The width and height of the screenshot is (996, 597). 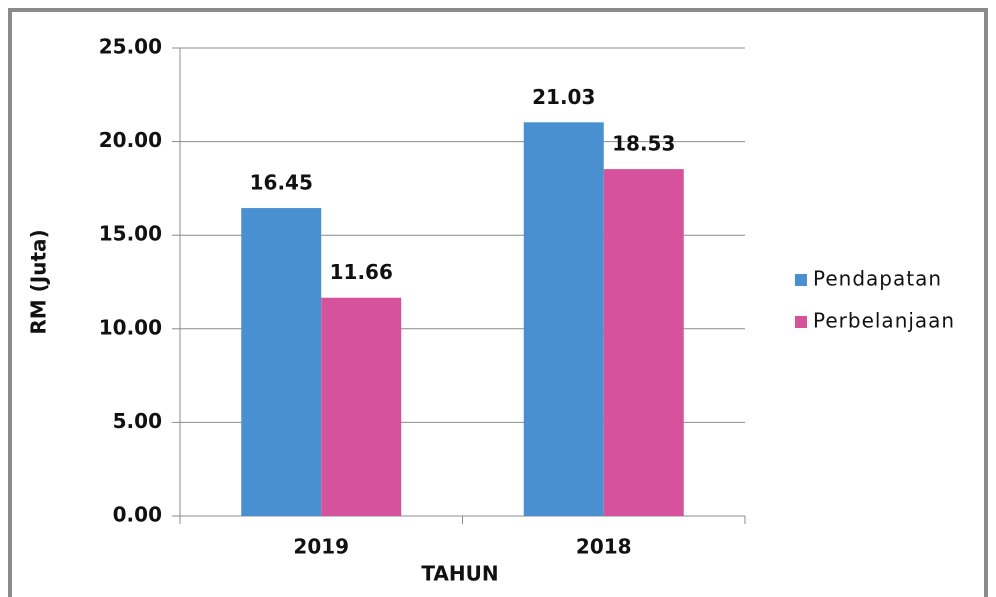 I want to click on data-label: 18.53, so click(x=643, y=144).